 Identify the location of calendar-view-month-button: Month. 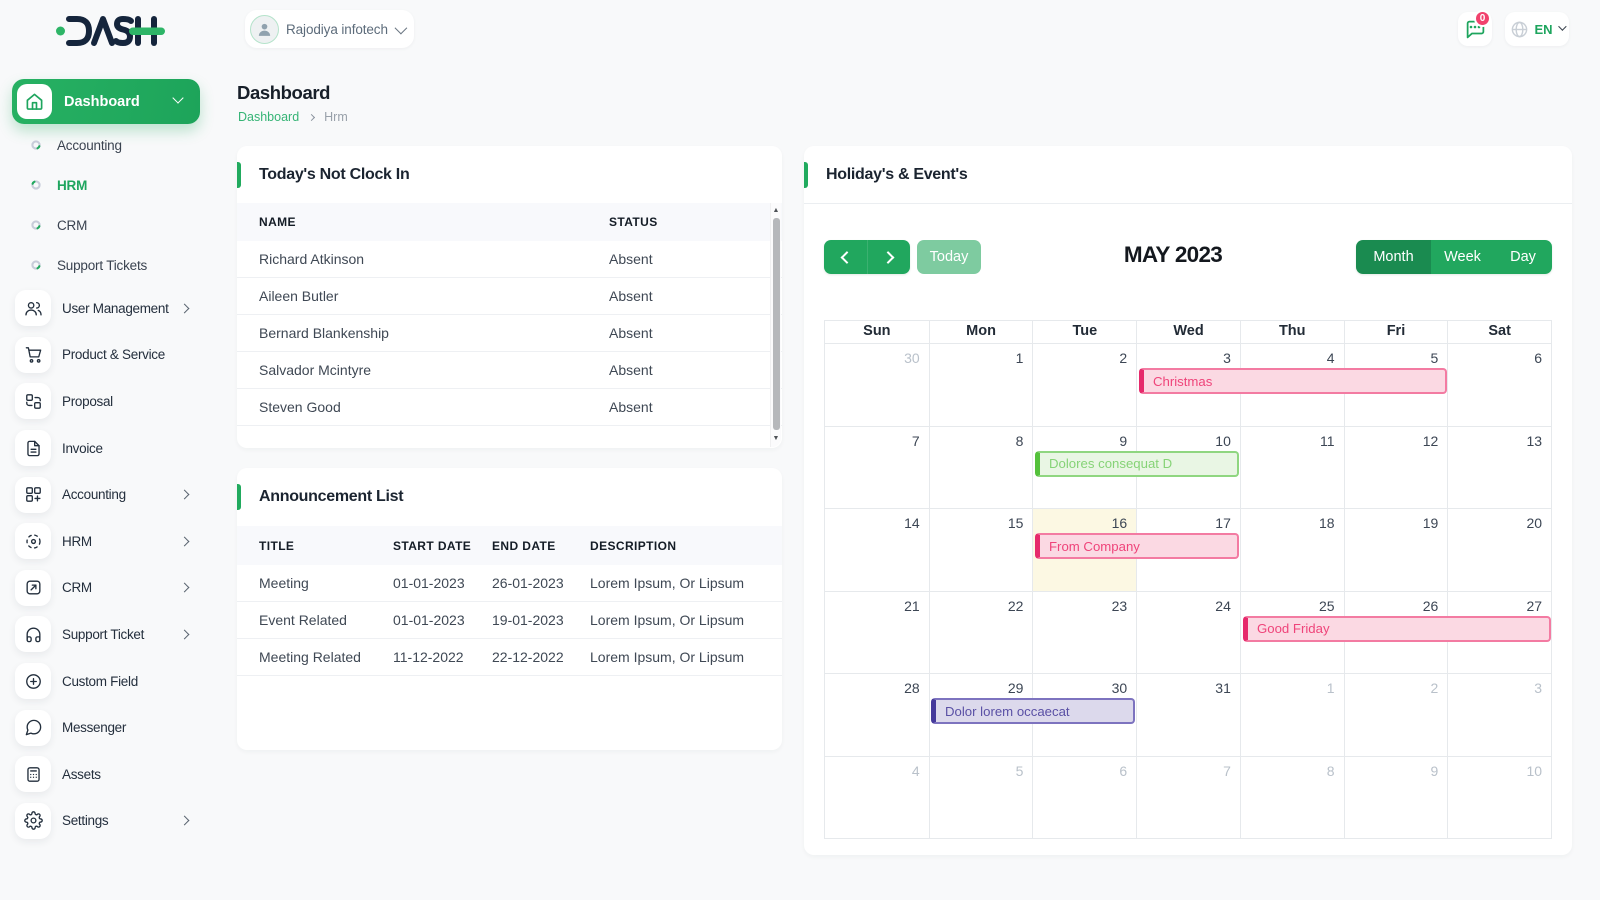
(1393, 257).